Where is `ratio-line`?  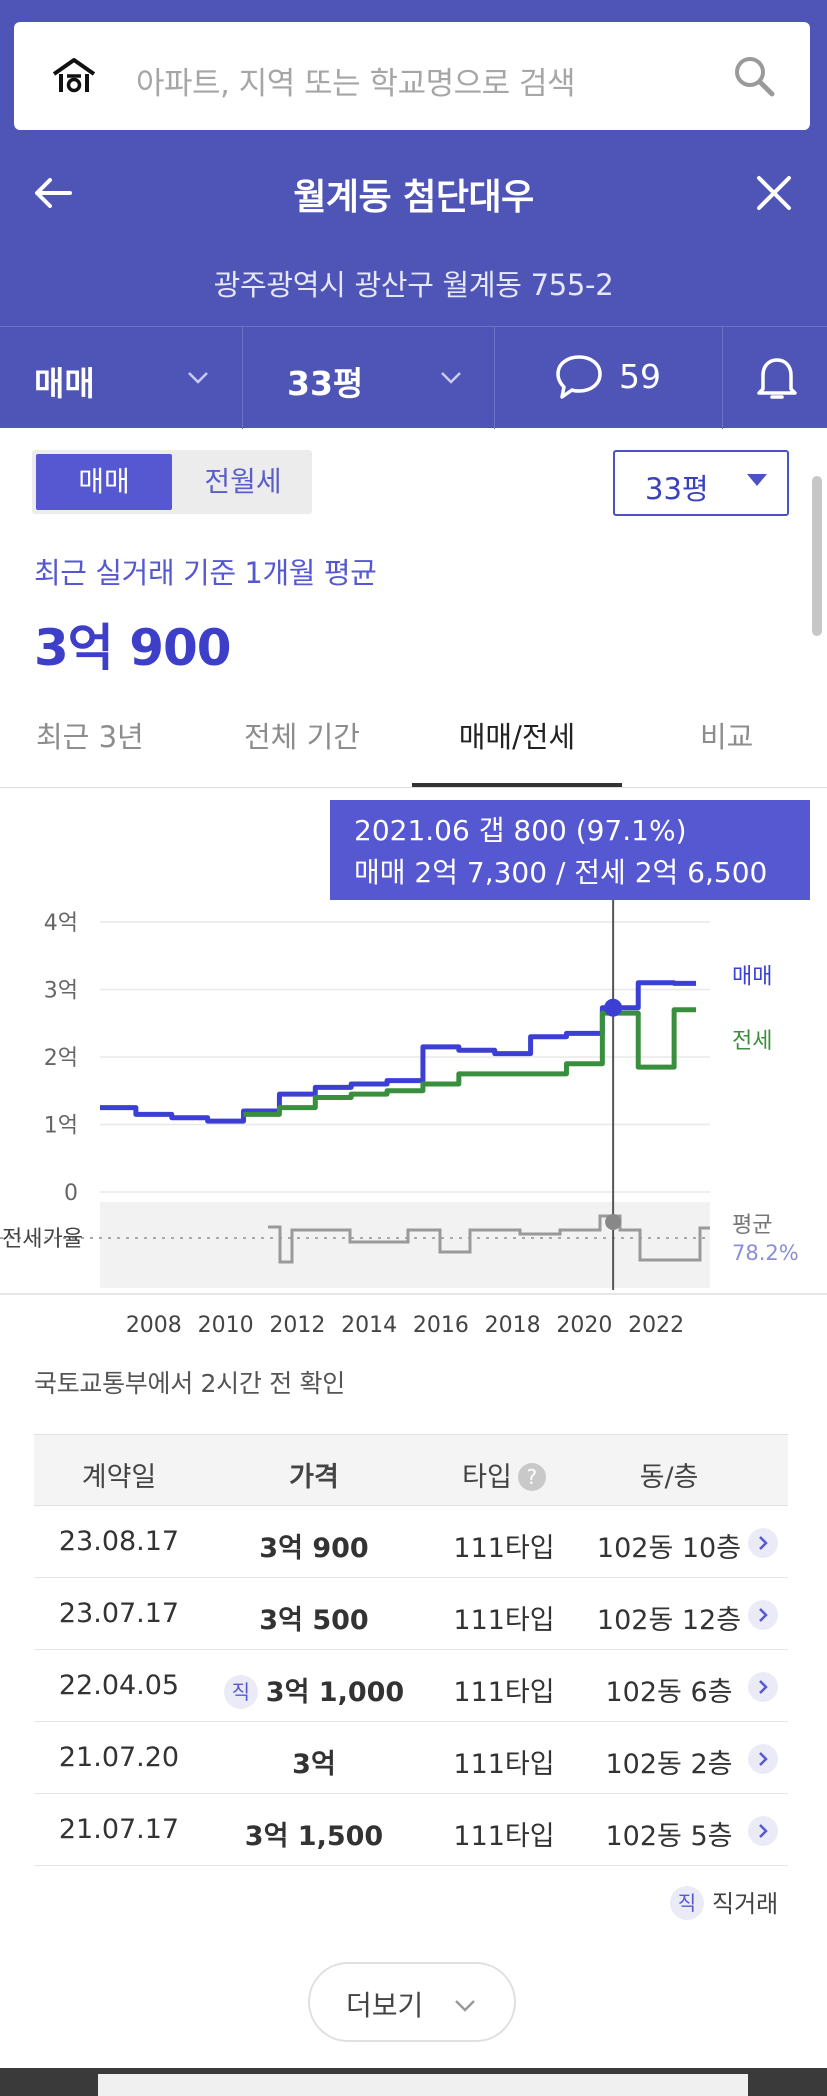 ratio-line is located at coordinates (489, 1239).